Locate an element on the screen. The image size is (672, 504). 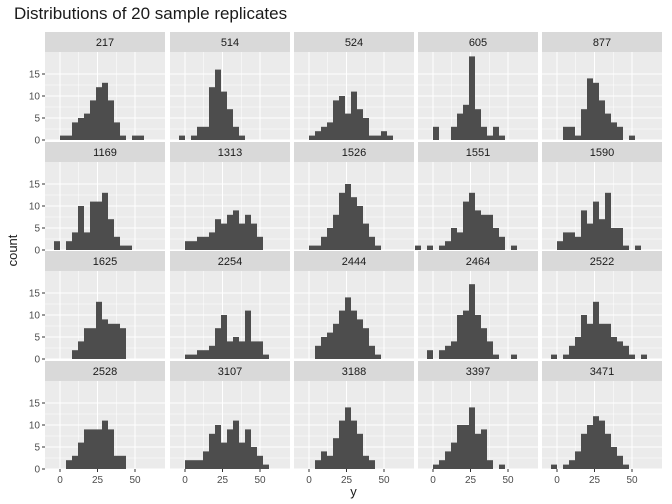
y-tick-label: 10 is located at coordinates (35, 207).